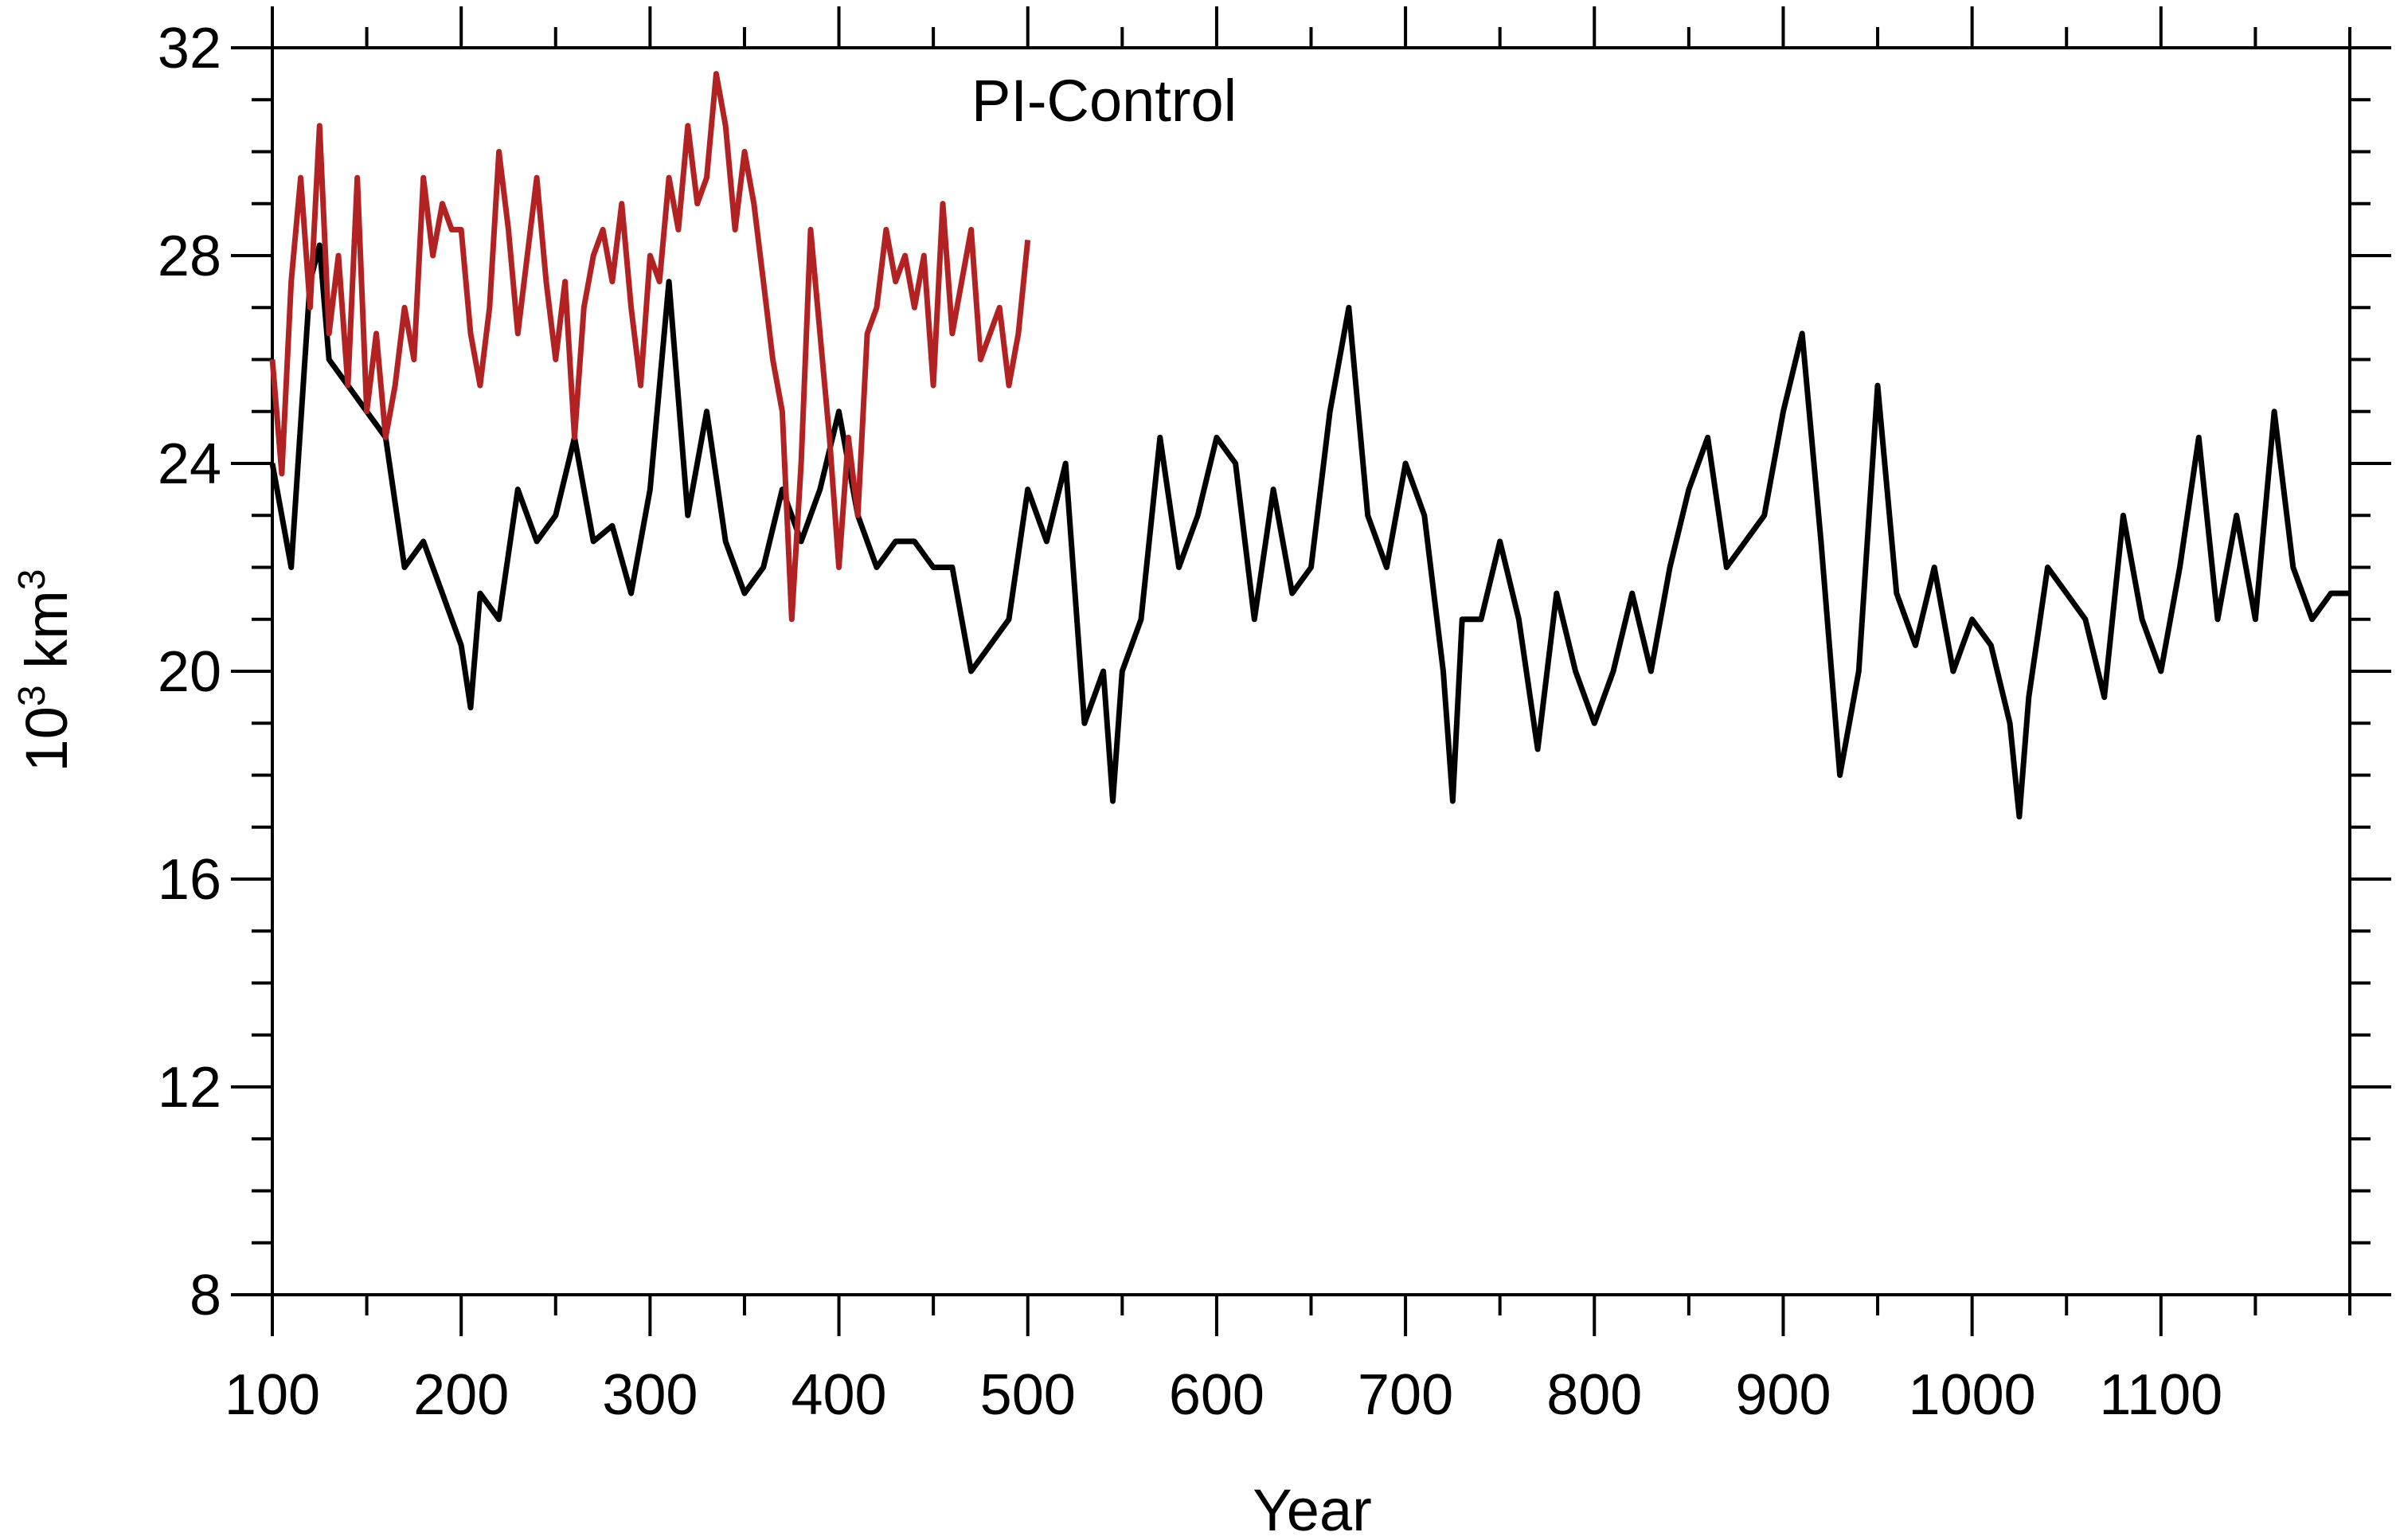 Image resolution: width=2396 pixels, height=1540 pixels. Describe the element at coordinates (205, 1295) in the screenshot. I see `y-tick-label: 8` at that location.